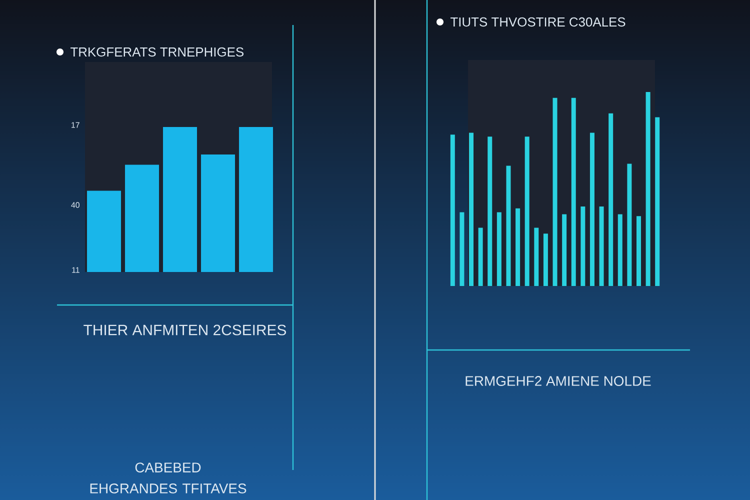 The width and height of the screenshot is (750, 500). What do you see at coordinates (157, 52) in the screenshot?
I see `chart-title: TRKGFERATS TRNEPHIGES` at bounding box center [157, 52].